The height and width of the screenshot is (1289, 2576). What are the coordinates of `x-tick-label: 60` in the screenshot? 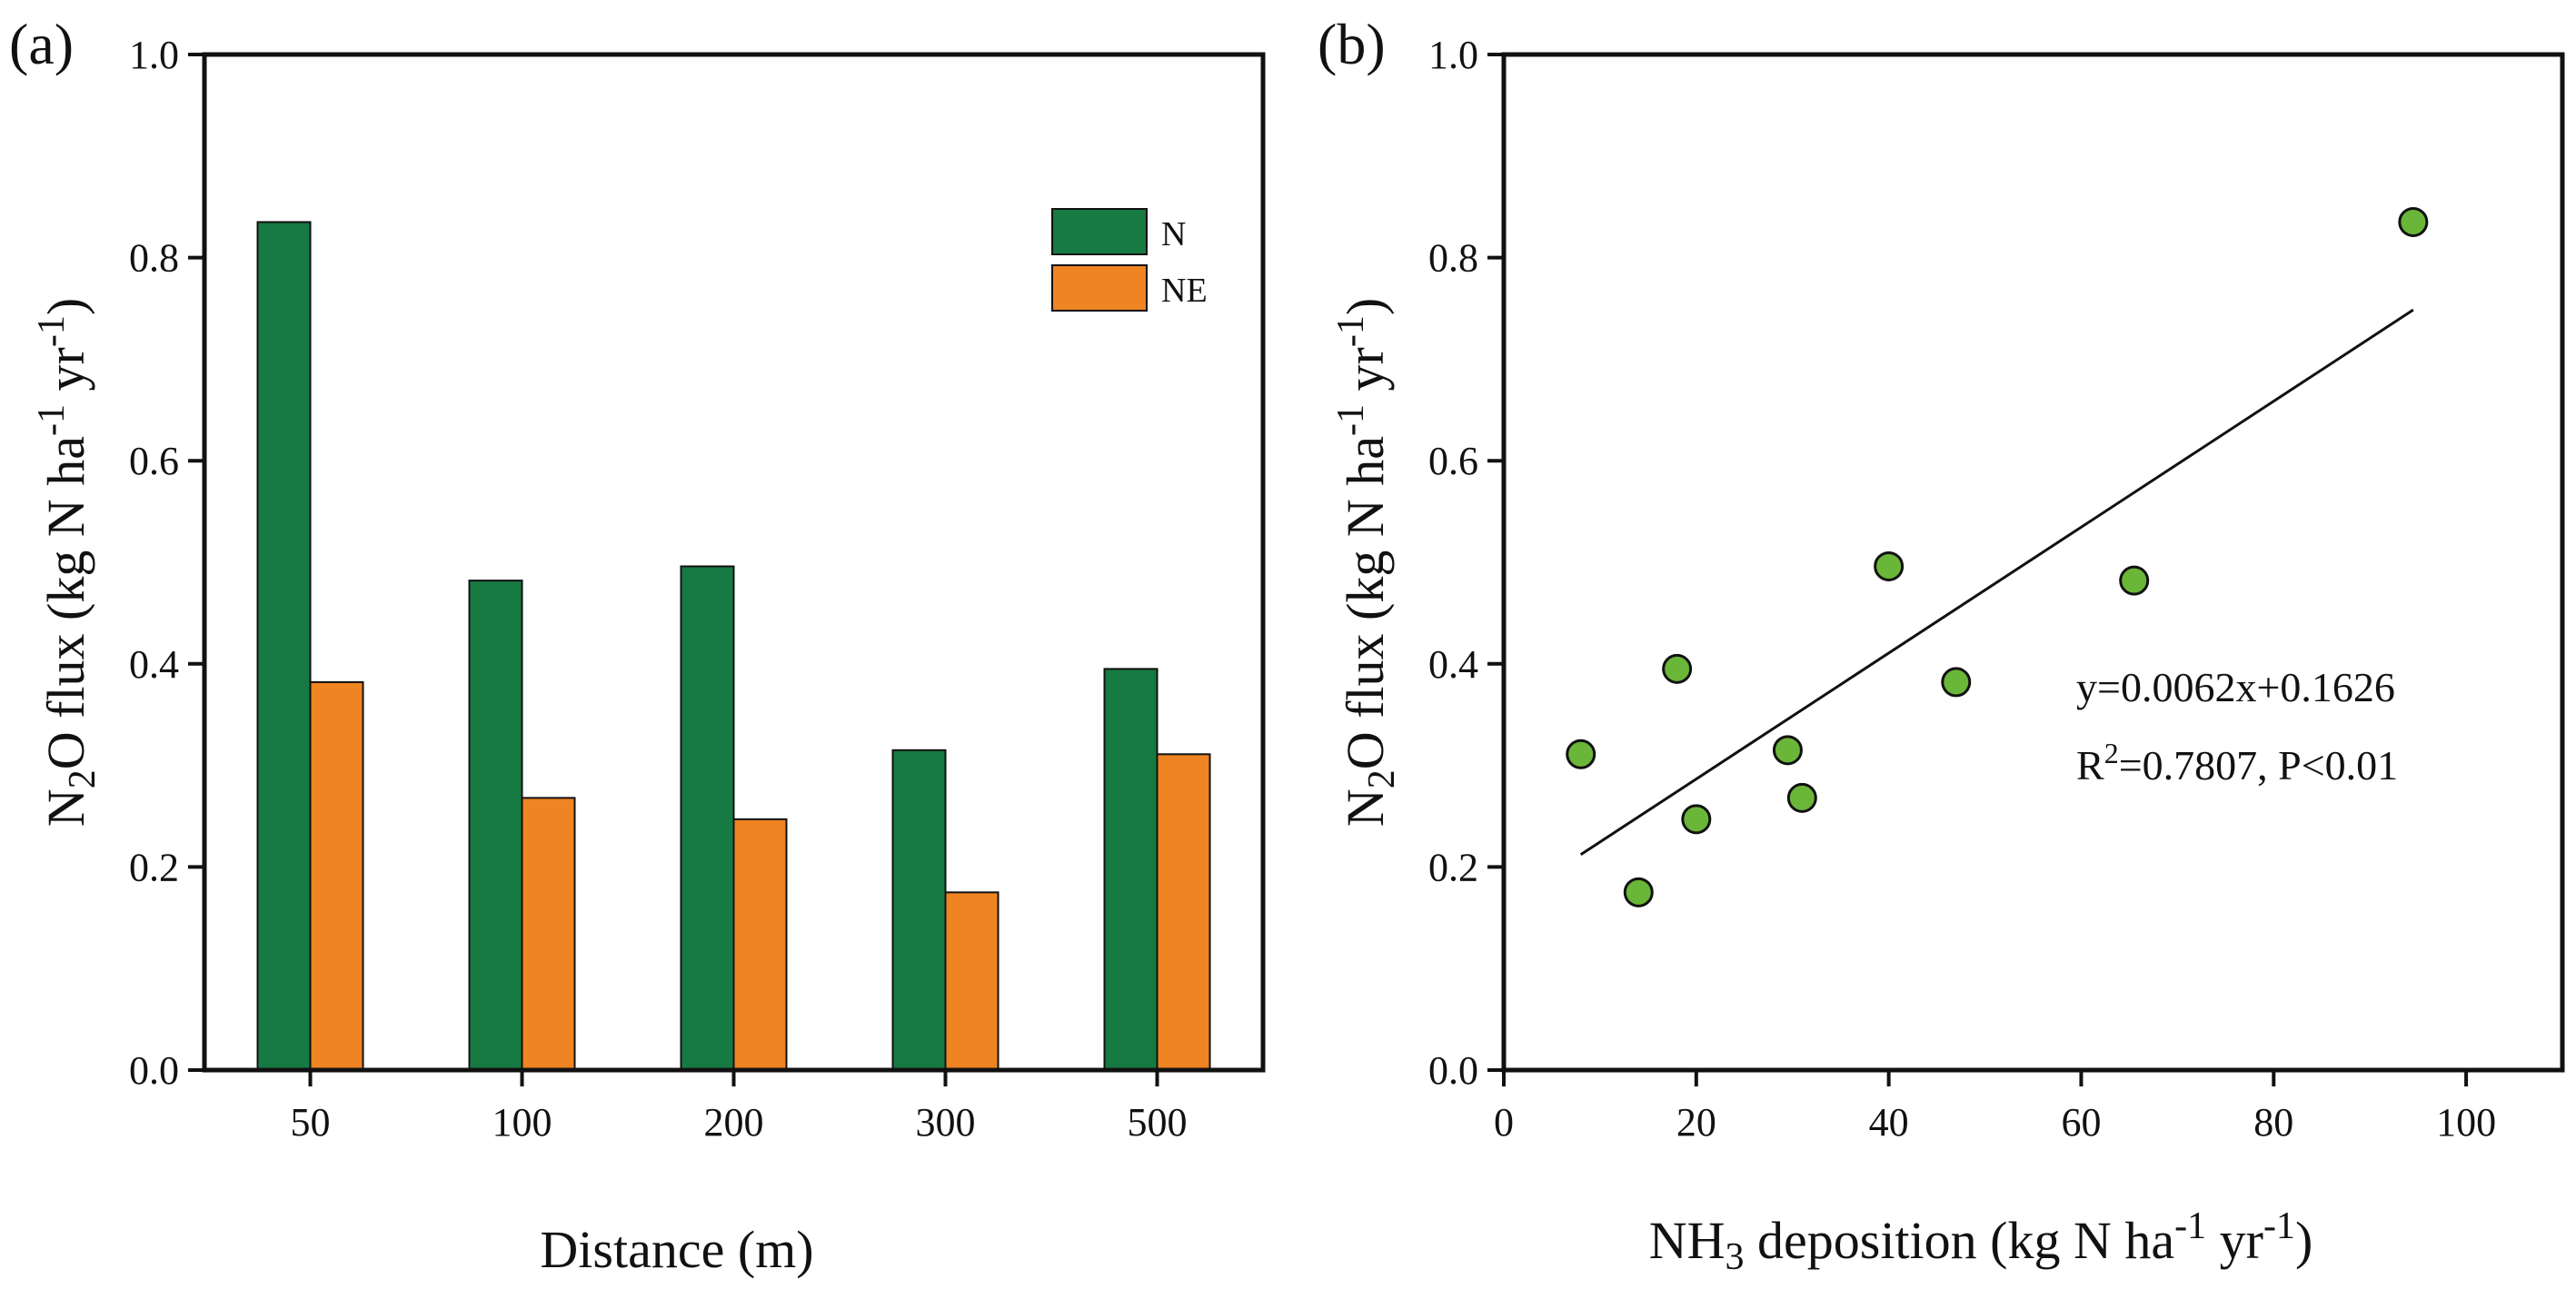 It's located at (2081, 1122).